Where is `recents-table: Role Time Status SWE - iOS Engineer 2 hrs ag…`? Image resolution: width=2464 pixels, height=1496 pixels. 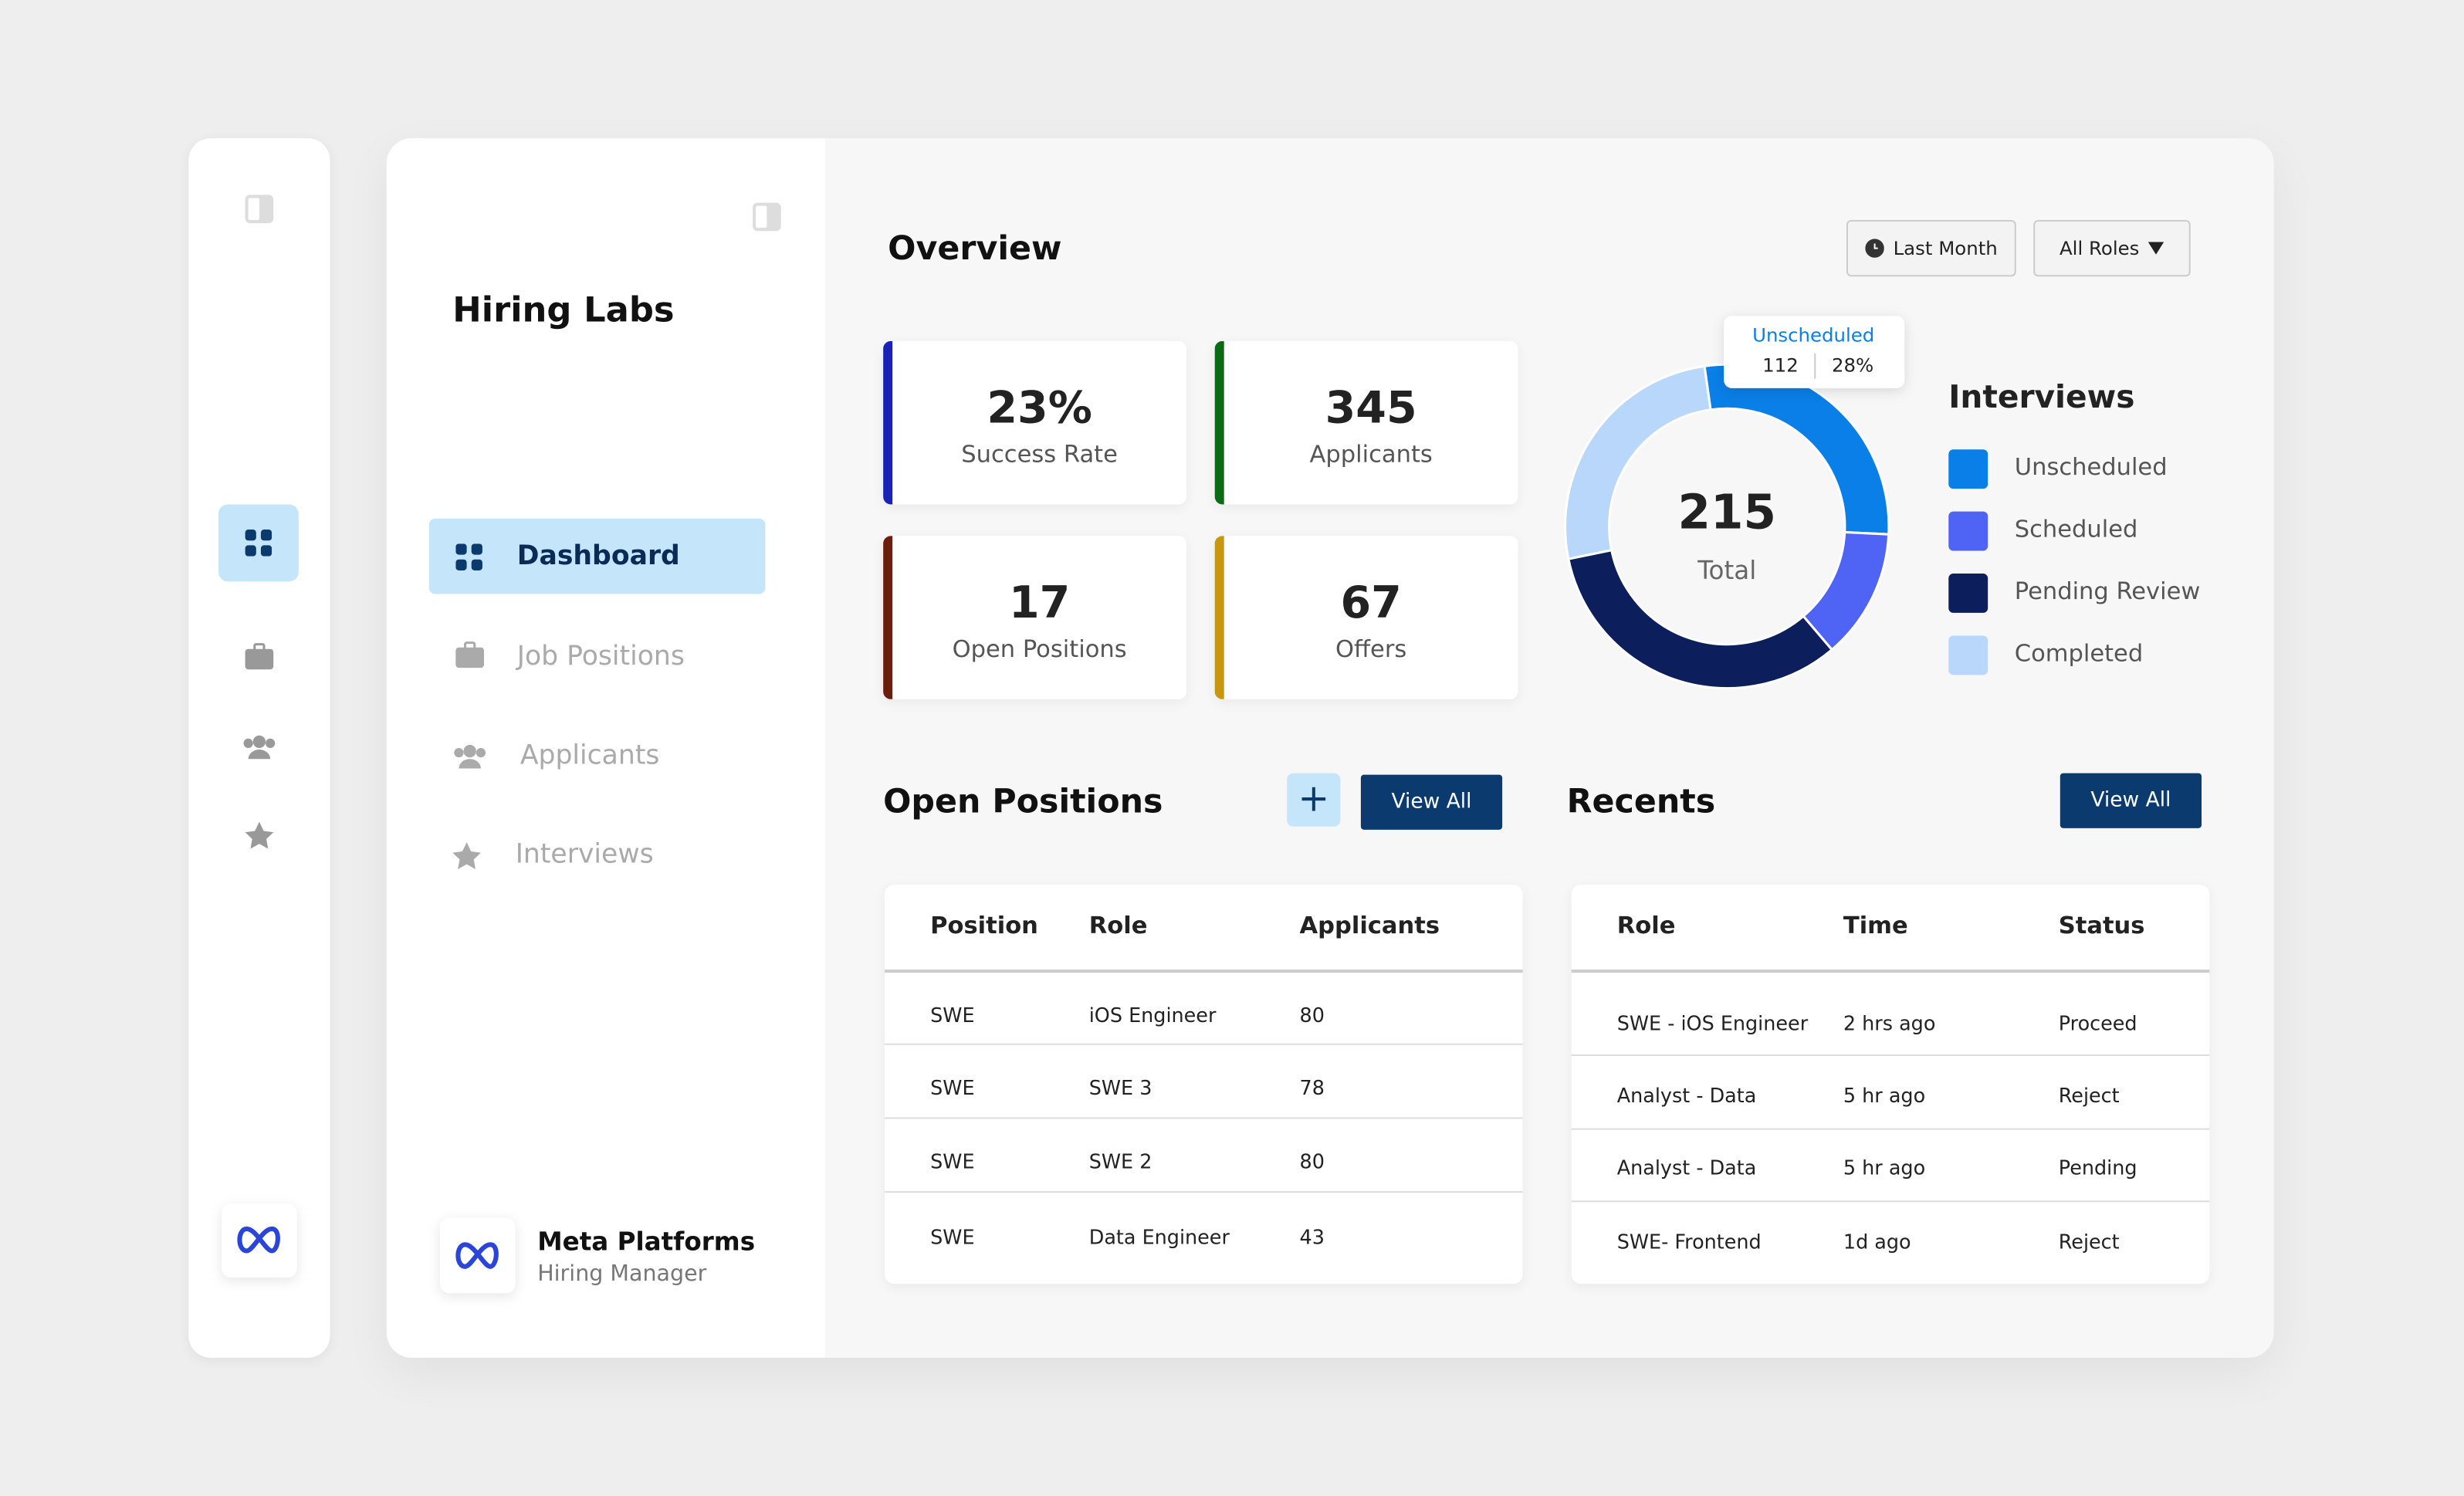 recents-table: Role Time Status SWE - iOS Engineer 2 hrs ag… is located at coordinates (1890, 1084).